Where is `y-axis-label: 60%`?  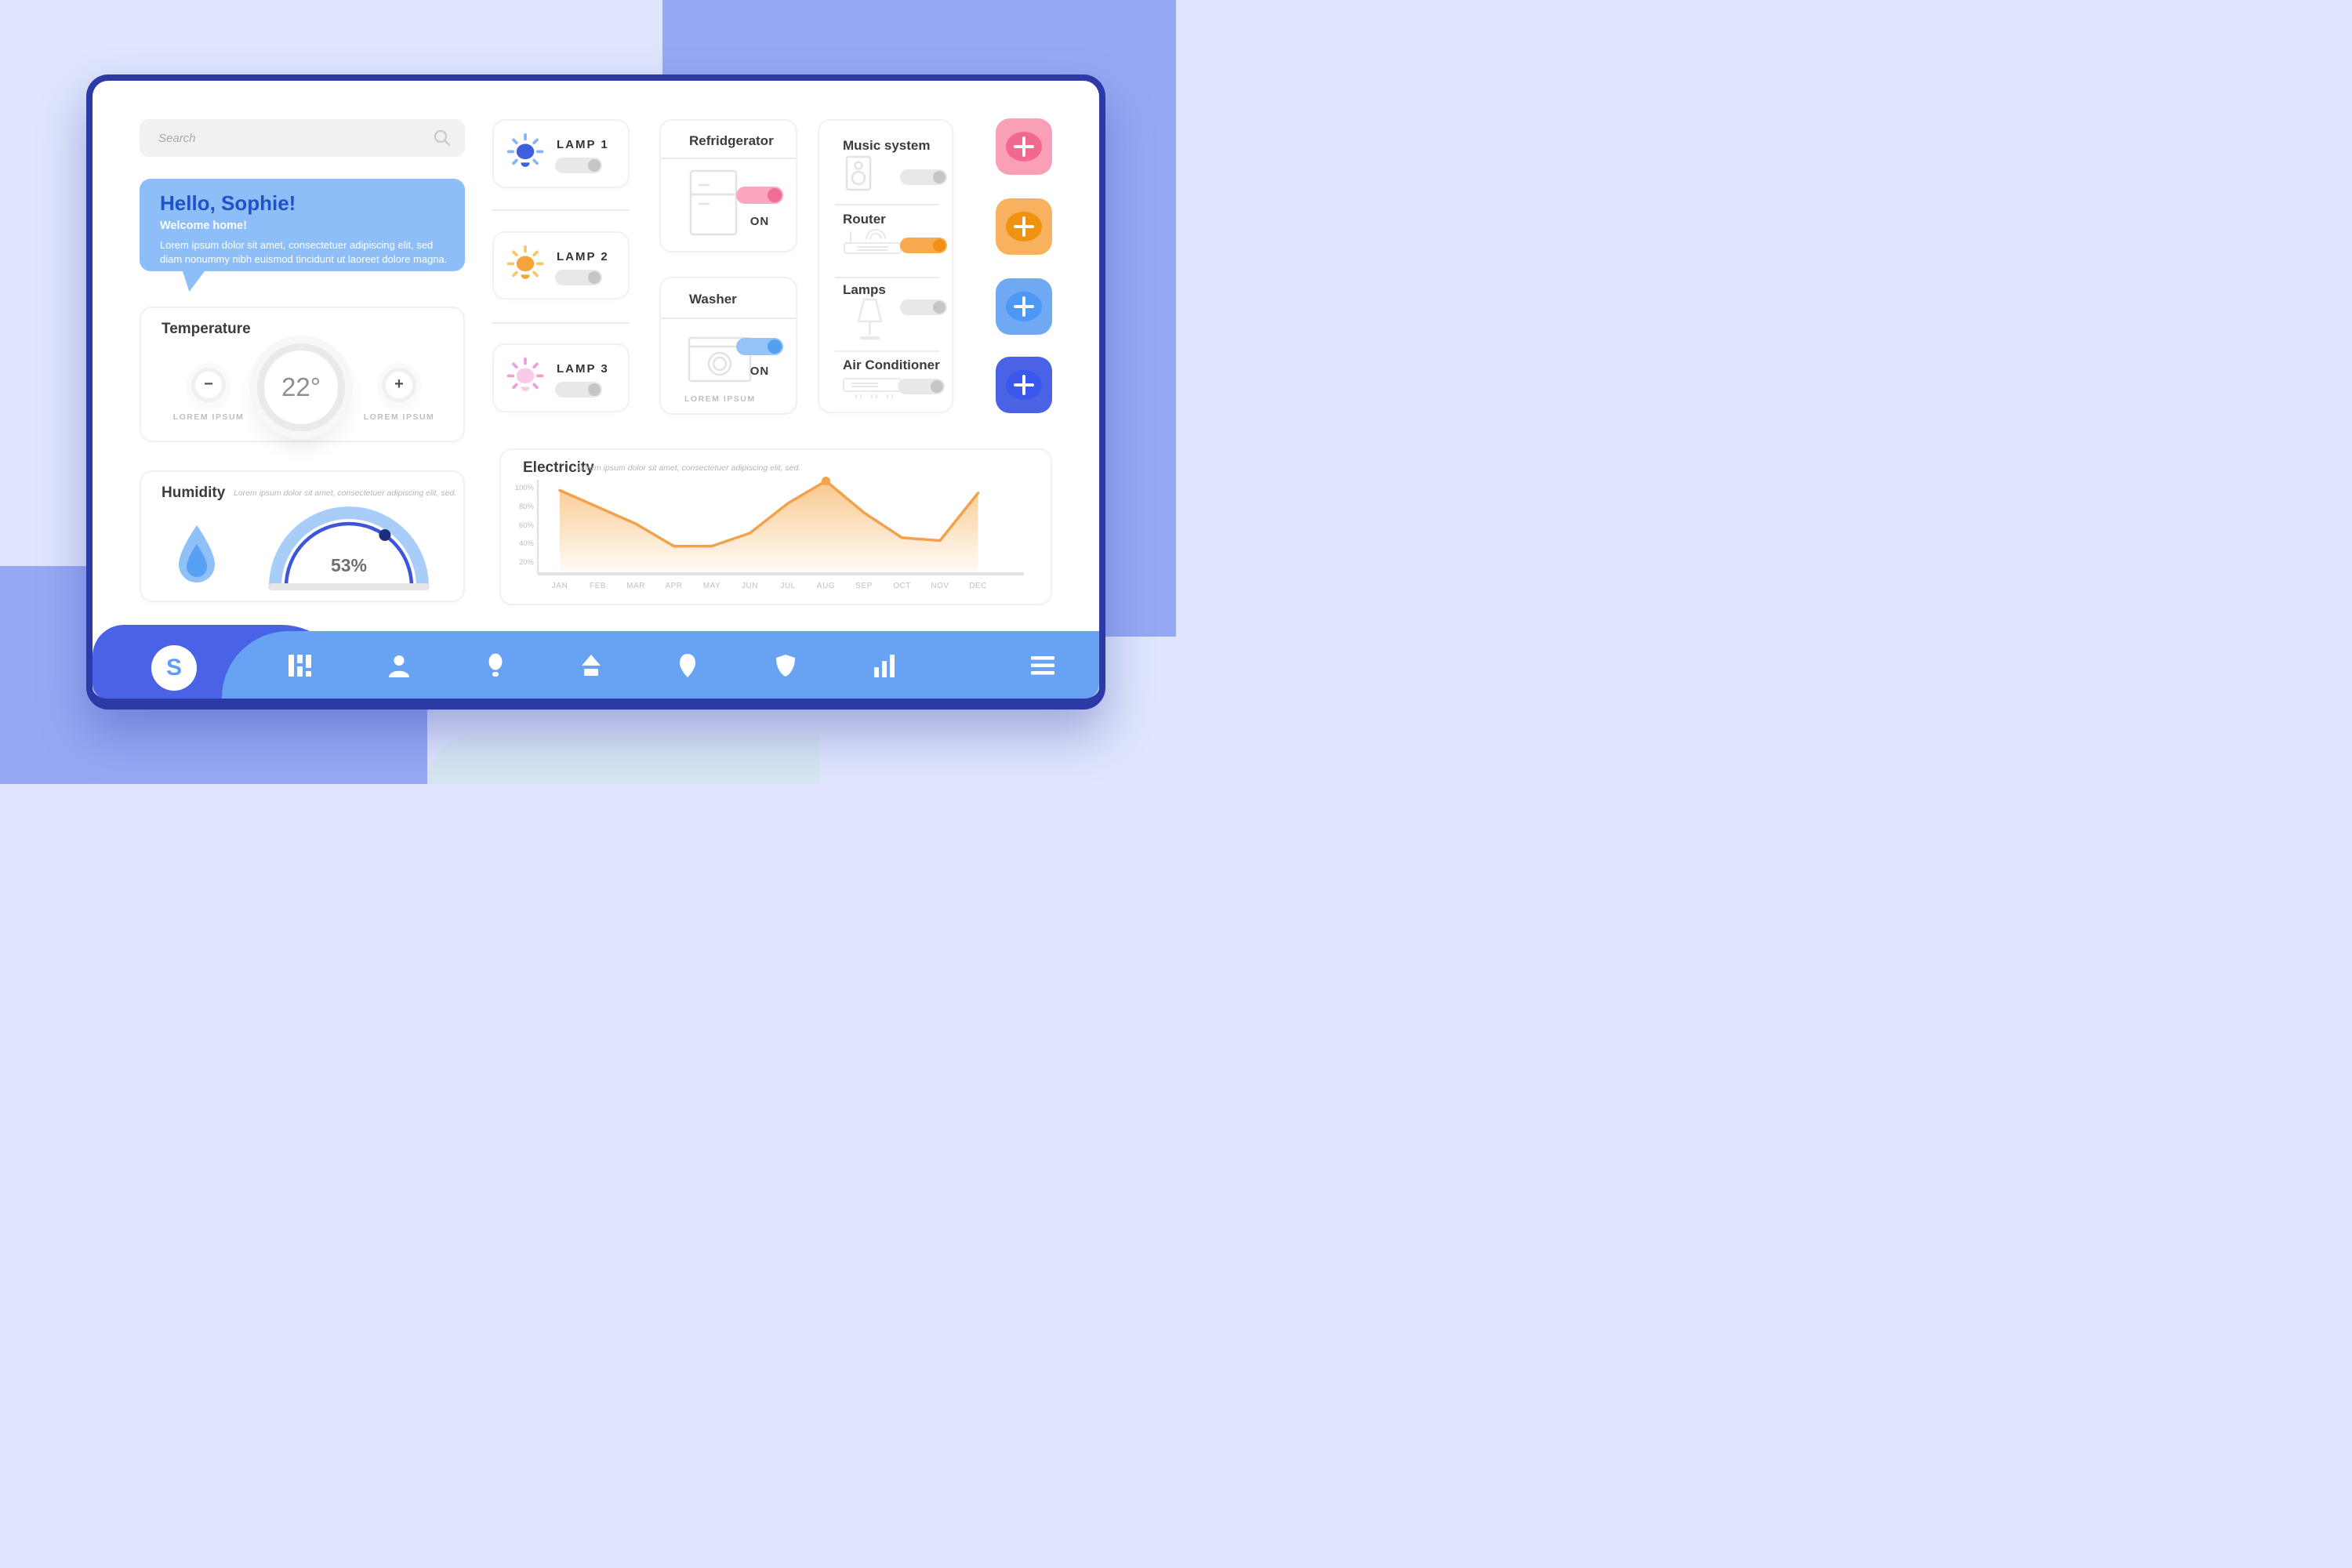
y-axis-label: 60% is located at coordinates (526, 525).